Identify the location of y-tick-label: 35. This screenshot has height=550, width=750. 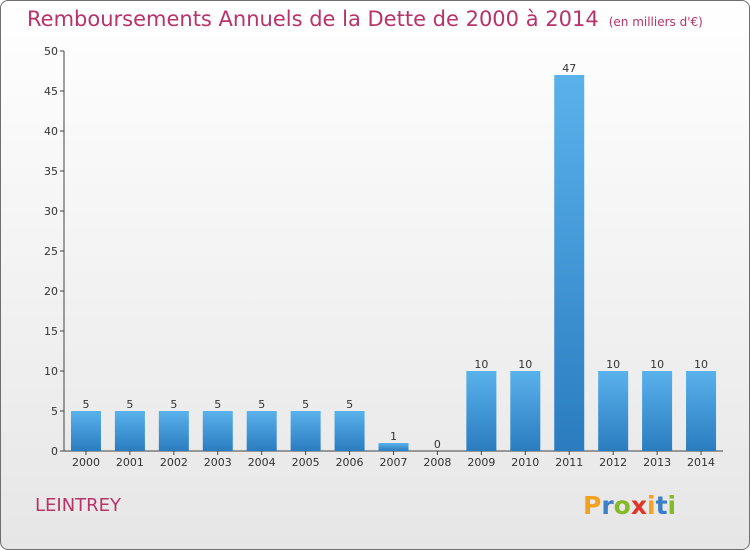
(51, 171).